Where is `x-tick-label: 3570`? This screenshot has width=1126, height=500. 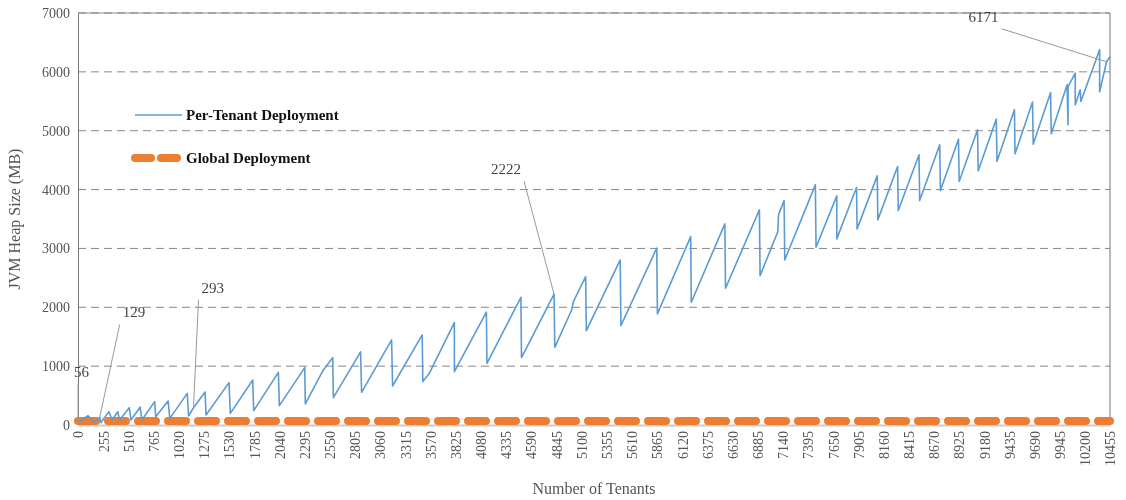
x-tick-label: 3570 is located at coordinates (431, 445).